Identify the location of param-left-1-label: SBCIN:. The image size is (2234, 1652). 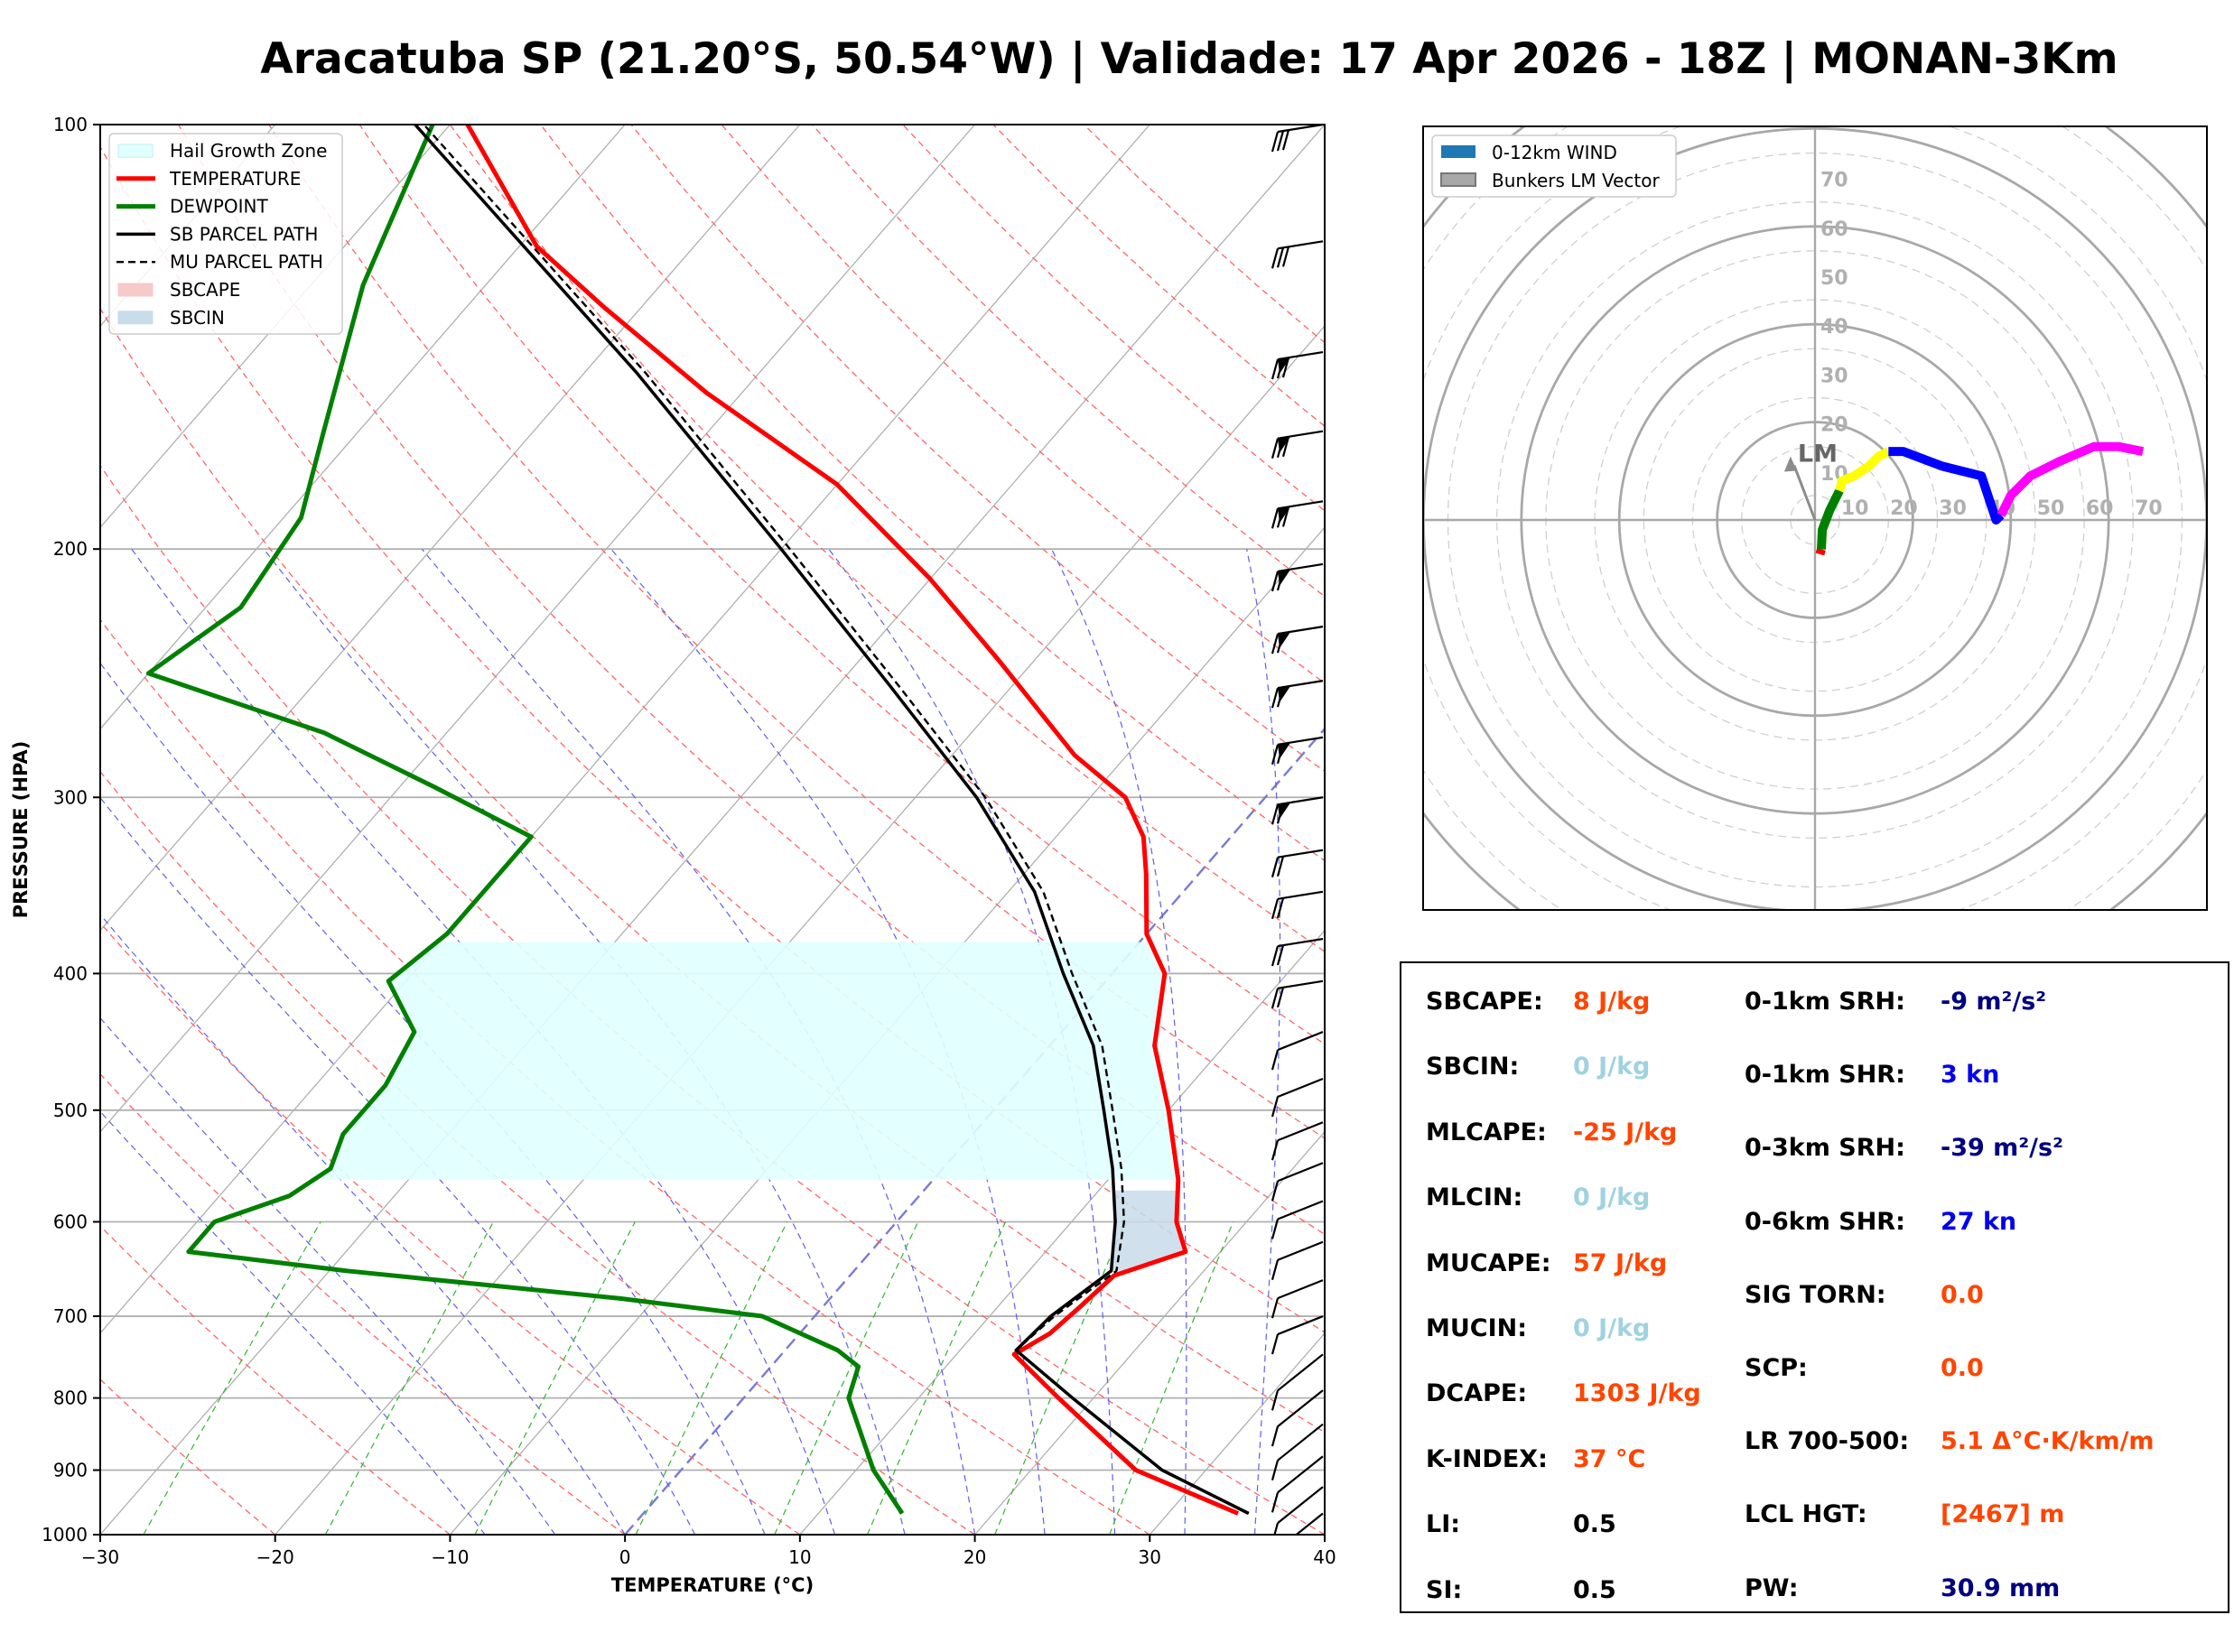
(1473, 1067).